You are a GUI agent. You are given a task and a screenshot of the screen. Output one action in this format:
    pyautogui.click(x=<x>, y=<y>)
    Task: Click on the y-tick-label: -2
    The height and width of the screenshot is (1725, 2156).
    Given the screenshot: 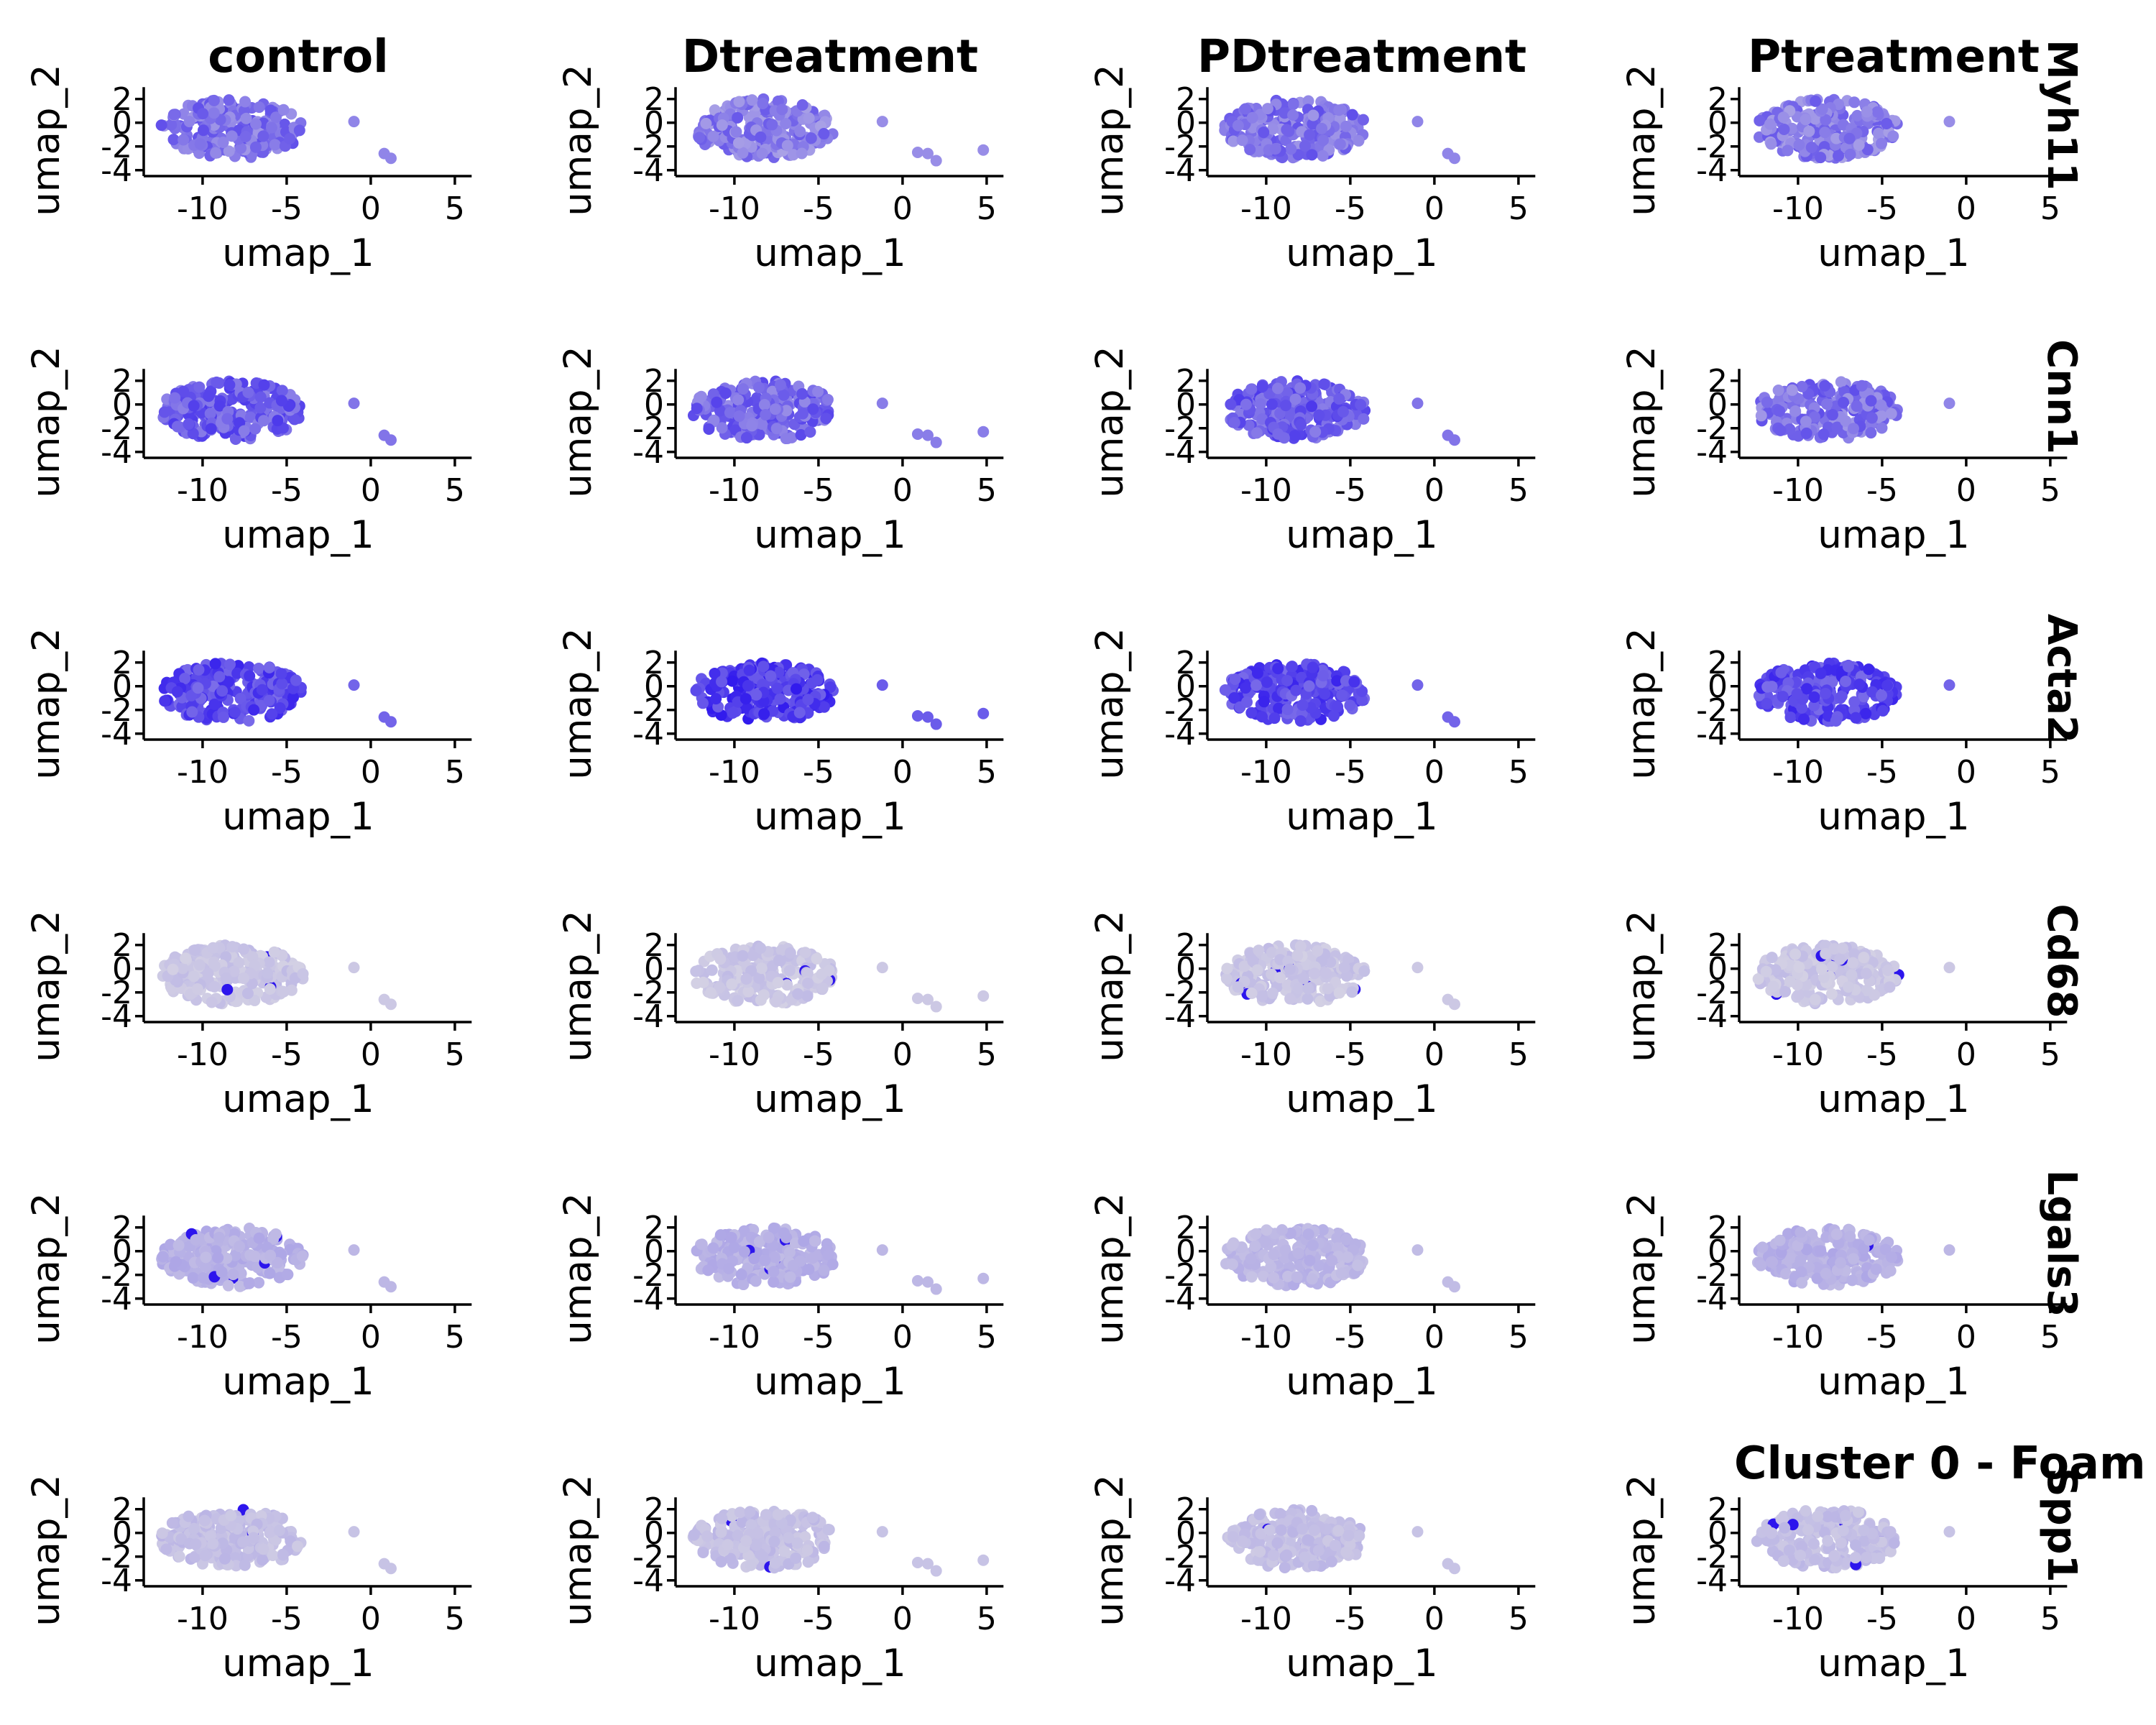 What is the action you would take?
    pyautogui.click(x=648, y=428)
    